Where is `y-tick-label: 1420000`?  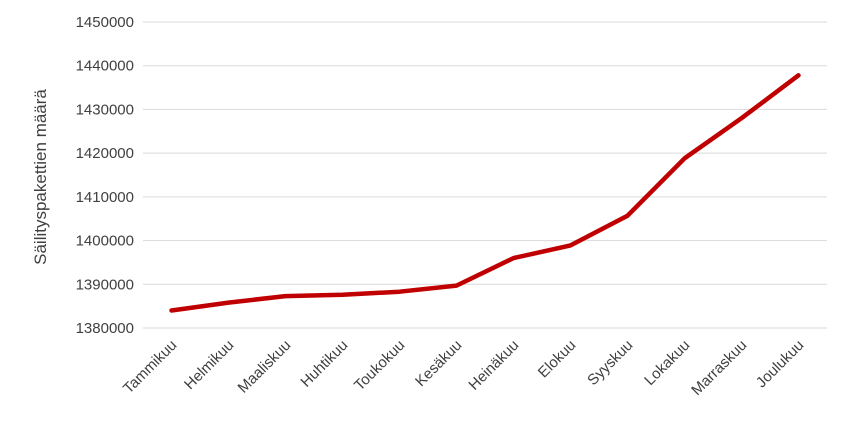
y-tick-label: 1420000 is located at coordinates (105, 153).